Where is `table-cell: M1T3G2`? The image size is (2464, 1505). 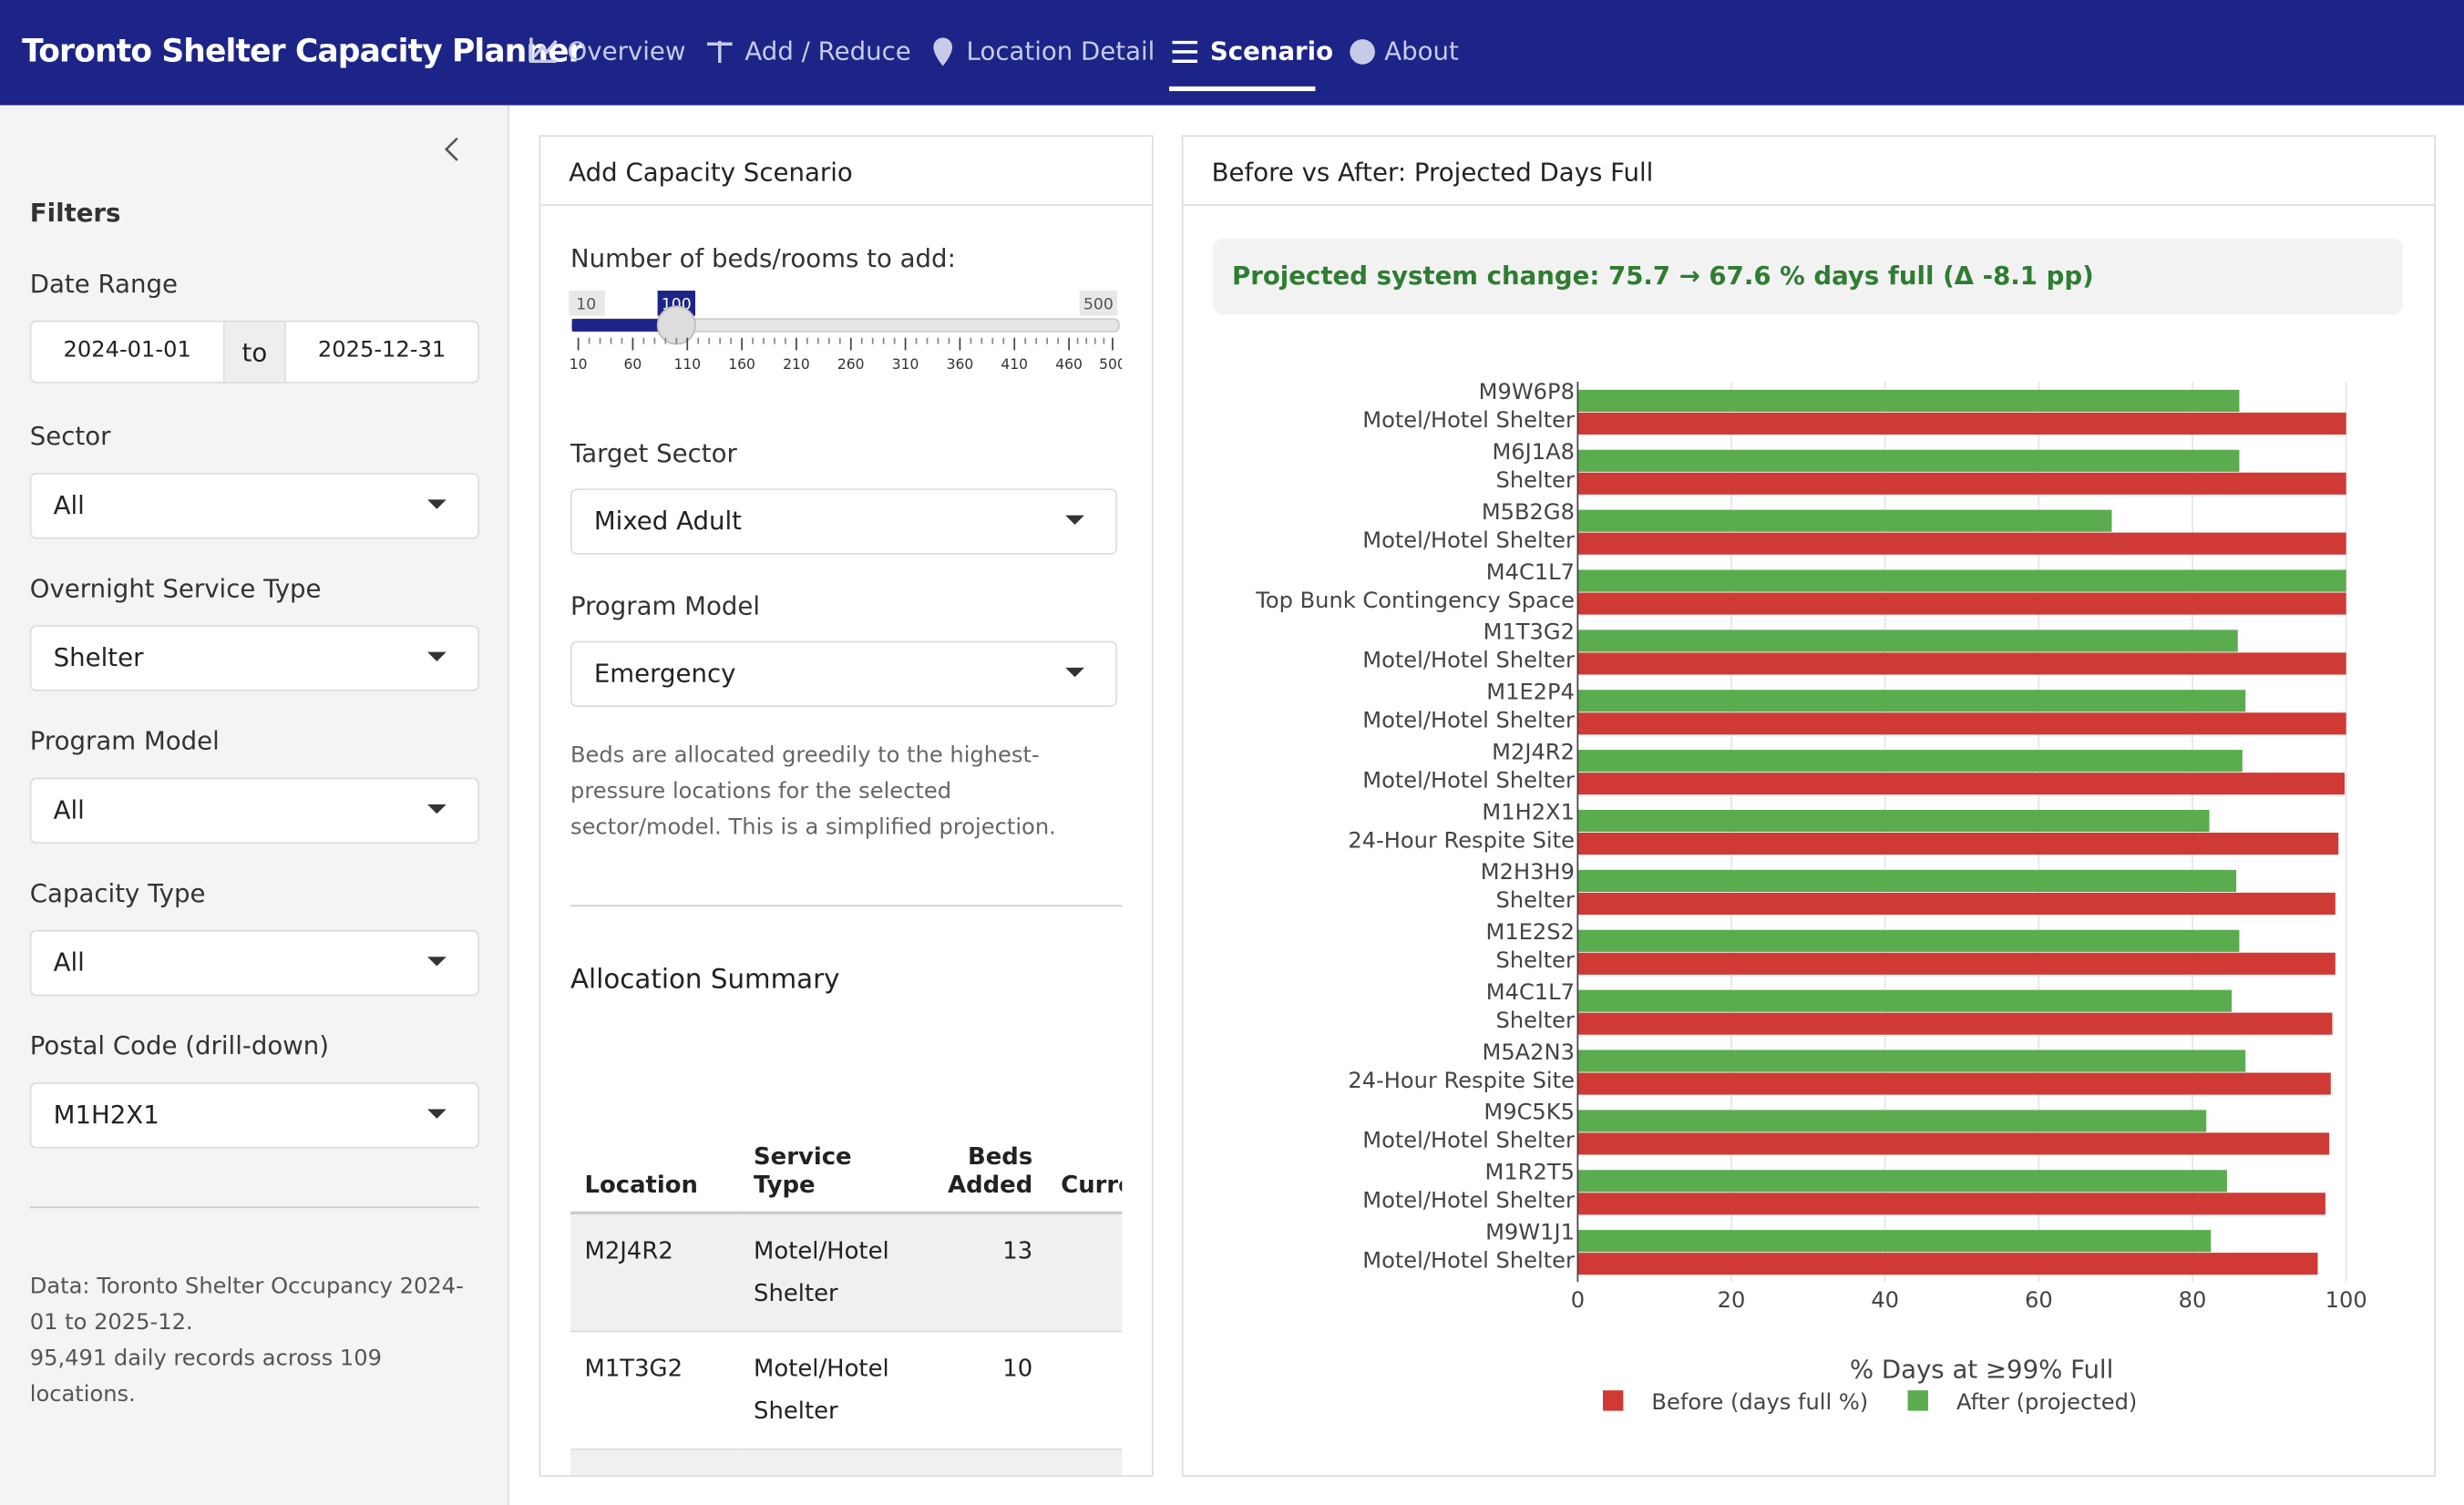 table-cell: M1T3G2 is located at coordinates (633, 1369).